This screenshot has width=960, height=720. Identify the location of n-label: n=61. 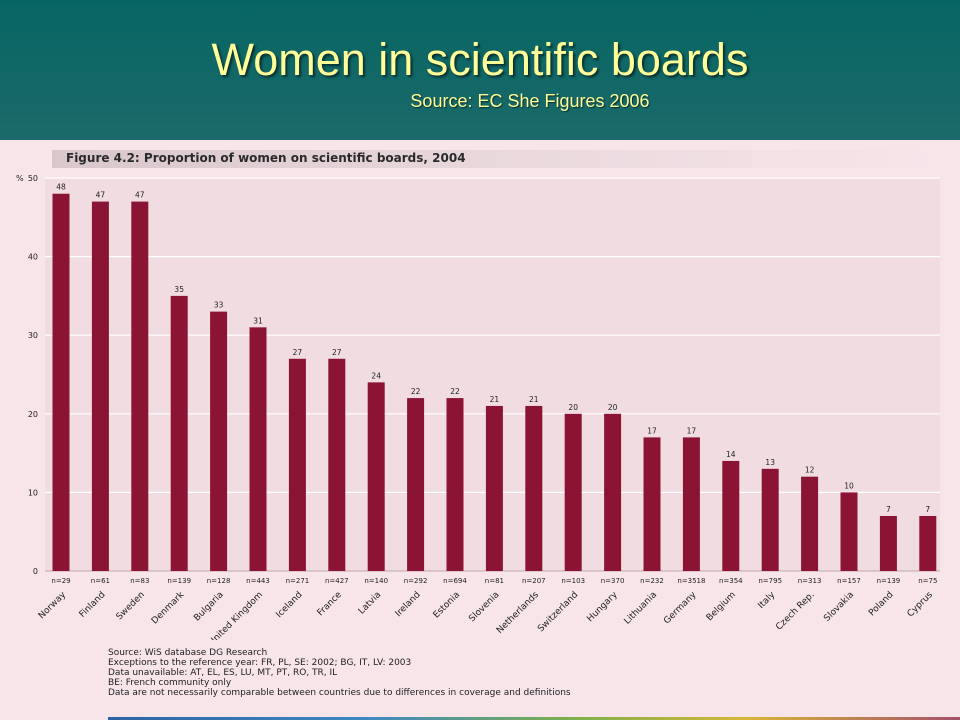
(100, 581).